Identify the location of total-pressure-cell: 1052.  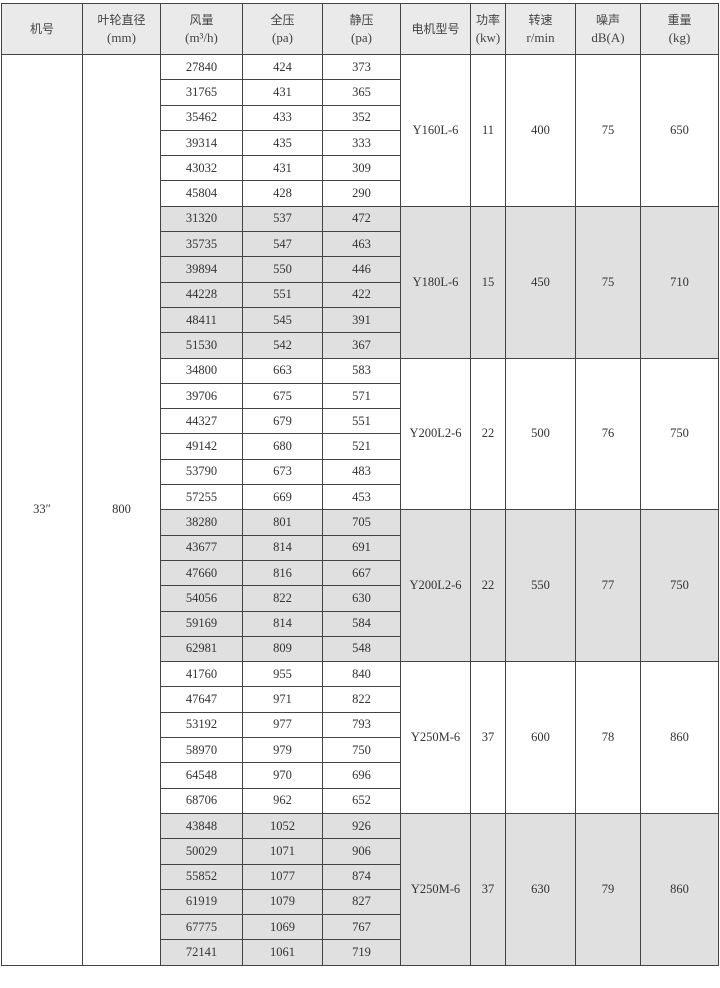
(282, 826).